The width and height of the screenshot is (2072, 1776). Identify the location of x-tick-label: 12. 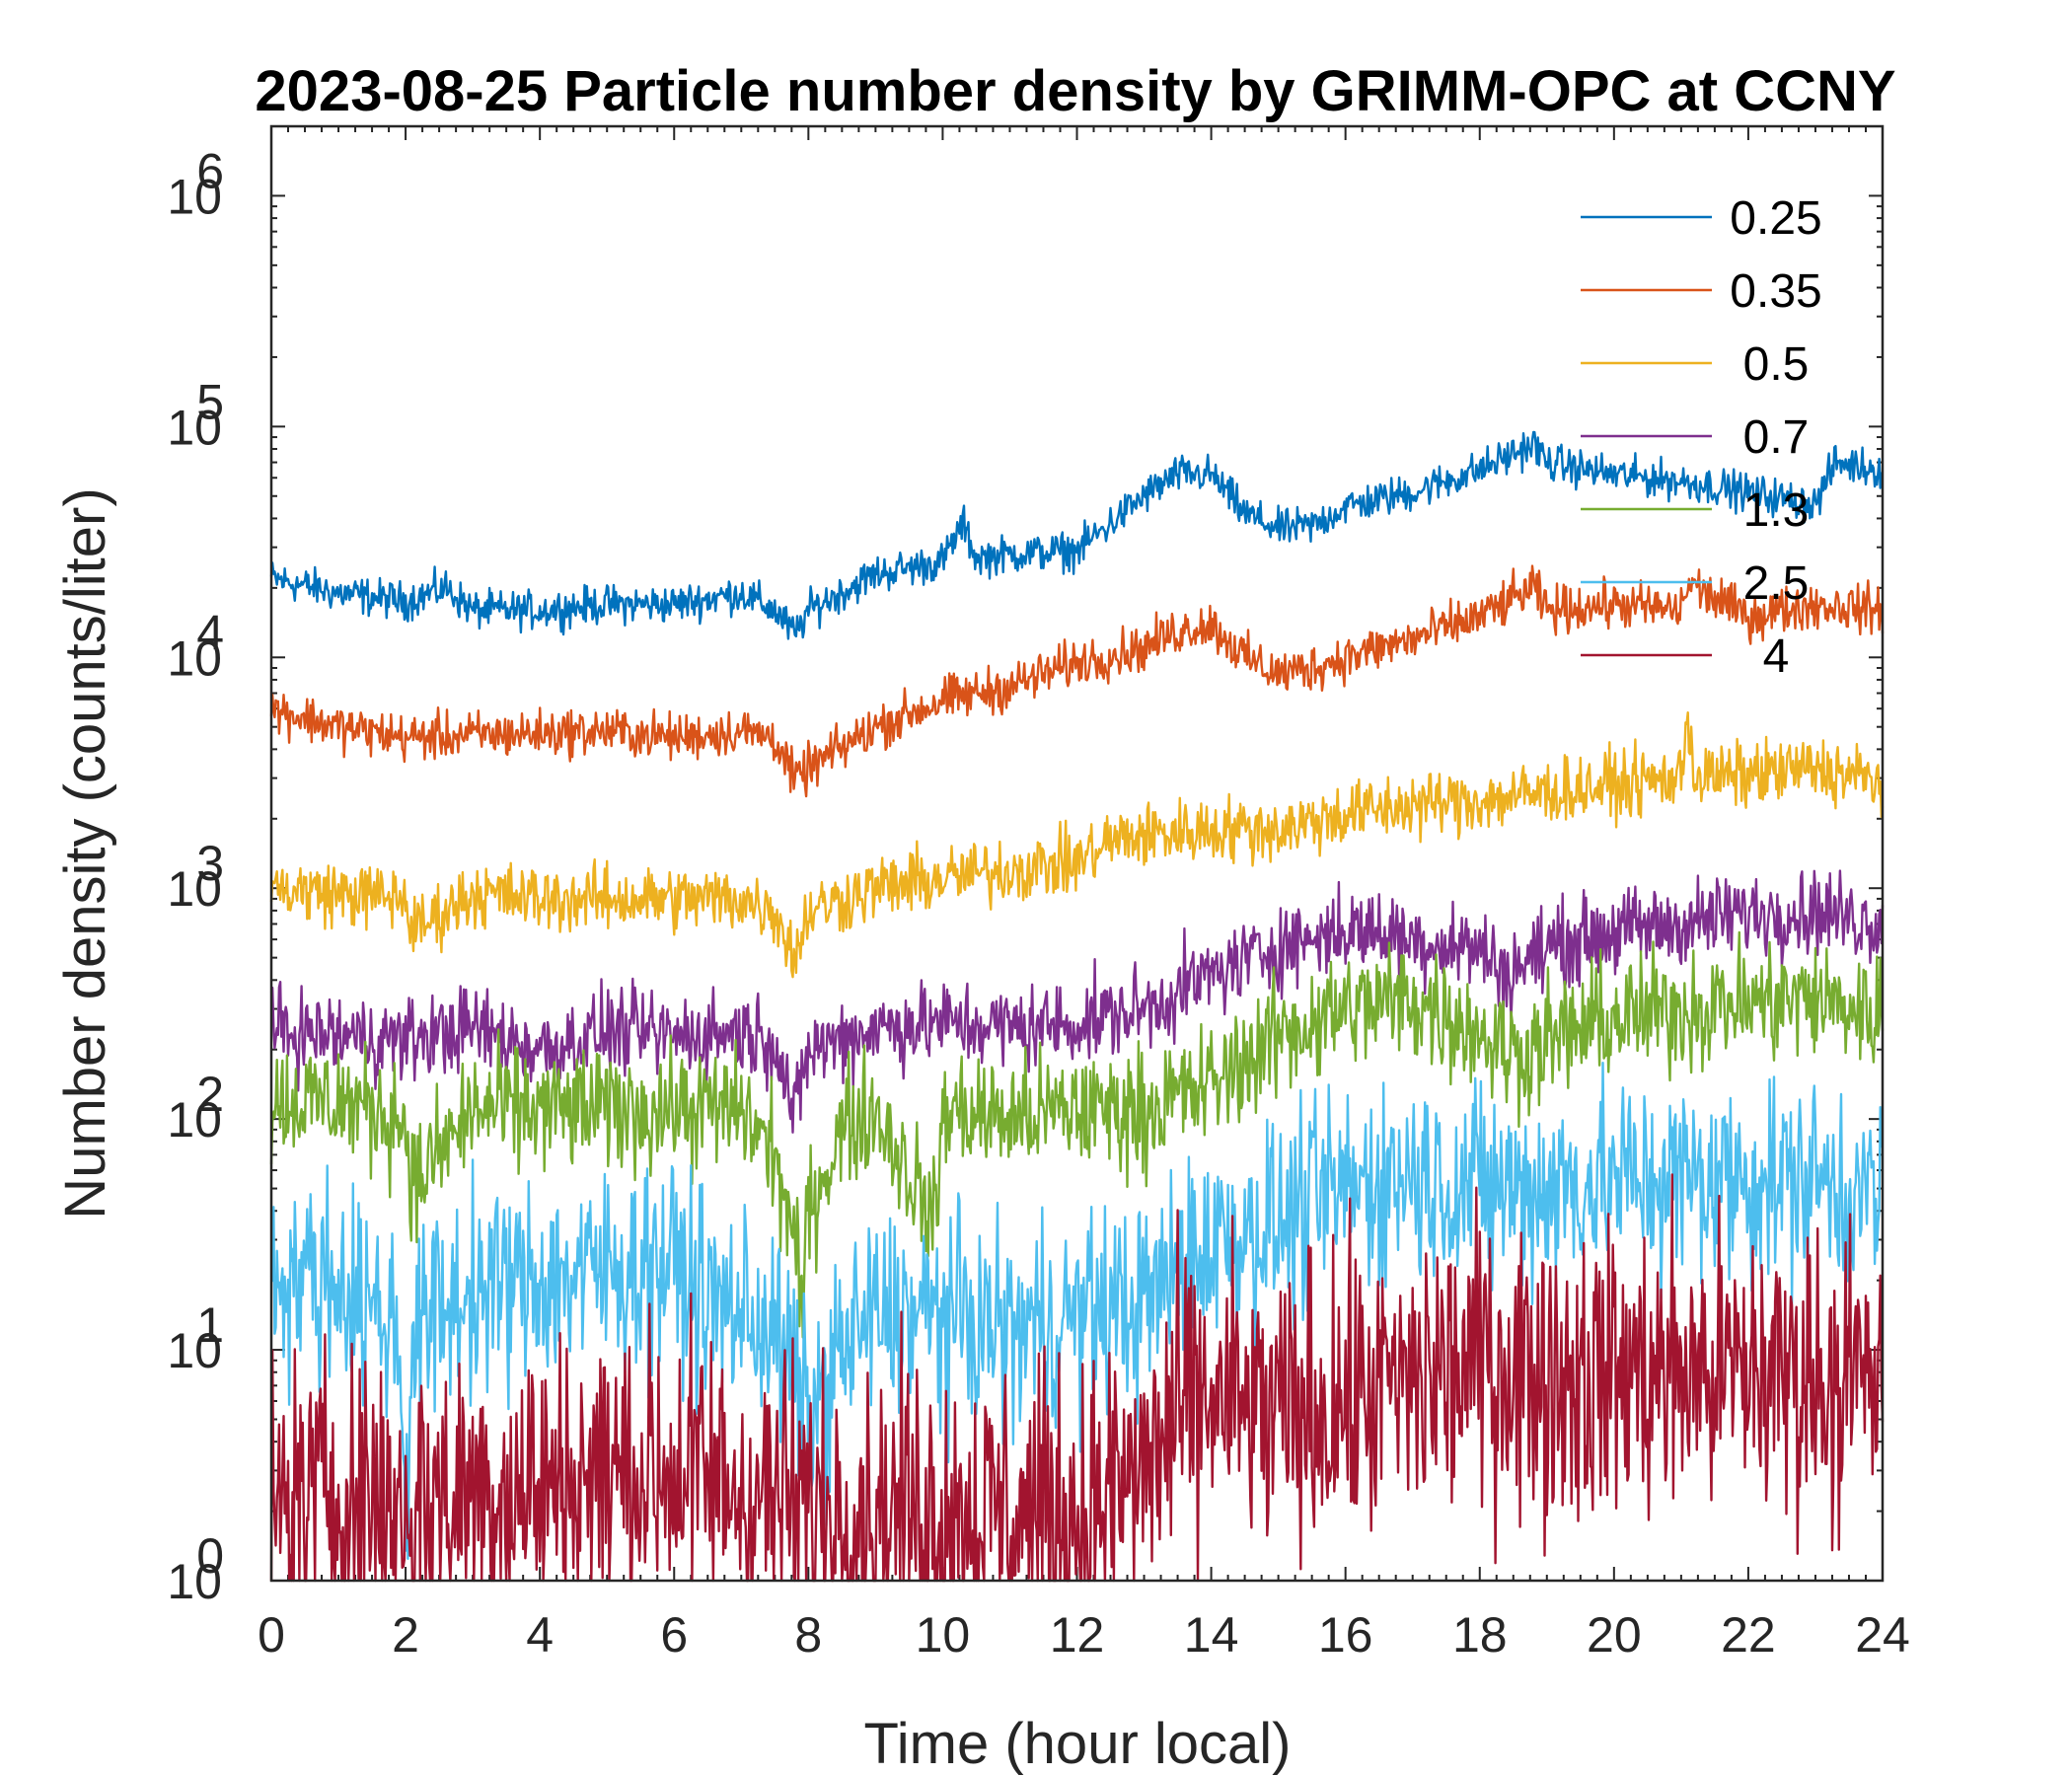
(1077, 1635).